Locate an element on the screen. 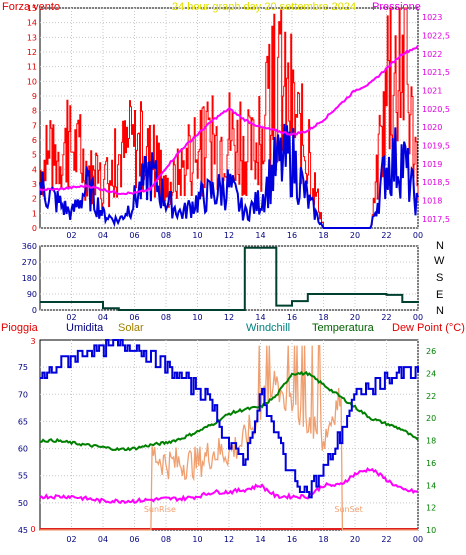 Image resolution: width=466 pixels, height=555 pixels. pressione-label: Pressione is located at coordinates (396, 7).